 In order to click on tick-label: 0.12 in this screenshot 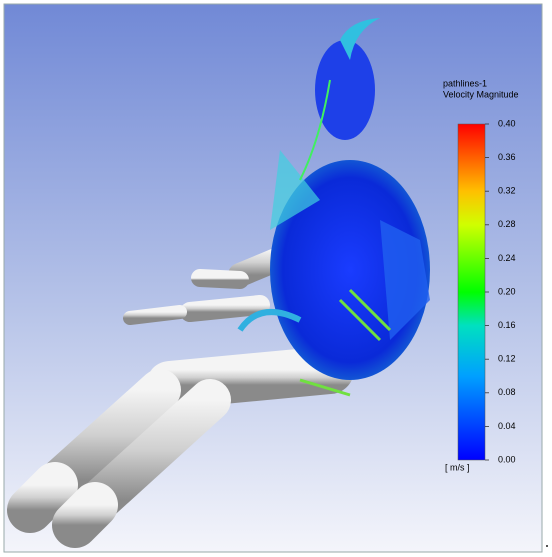, I will do `click(507, 359)`.